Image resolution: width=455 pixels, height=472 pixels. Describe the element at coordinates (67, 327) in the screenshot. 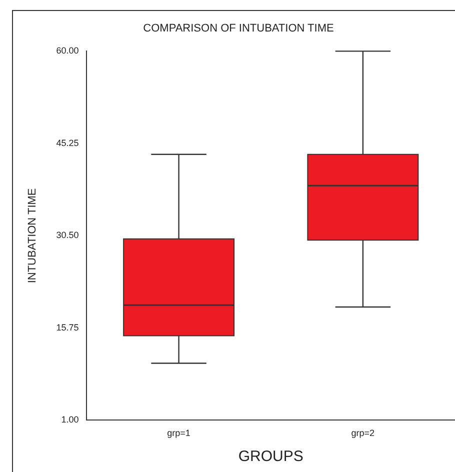

I see `y-tick-label: 15.75` at that location.